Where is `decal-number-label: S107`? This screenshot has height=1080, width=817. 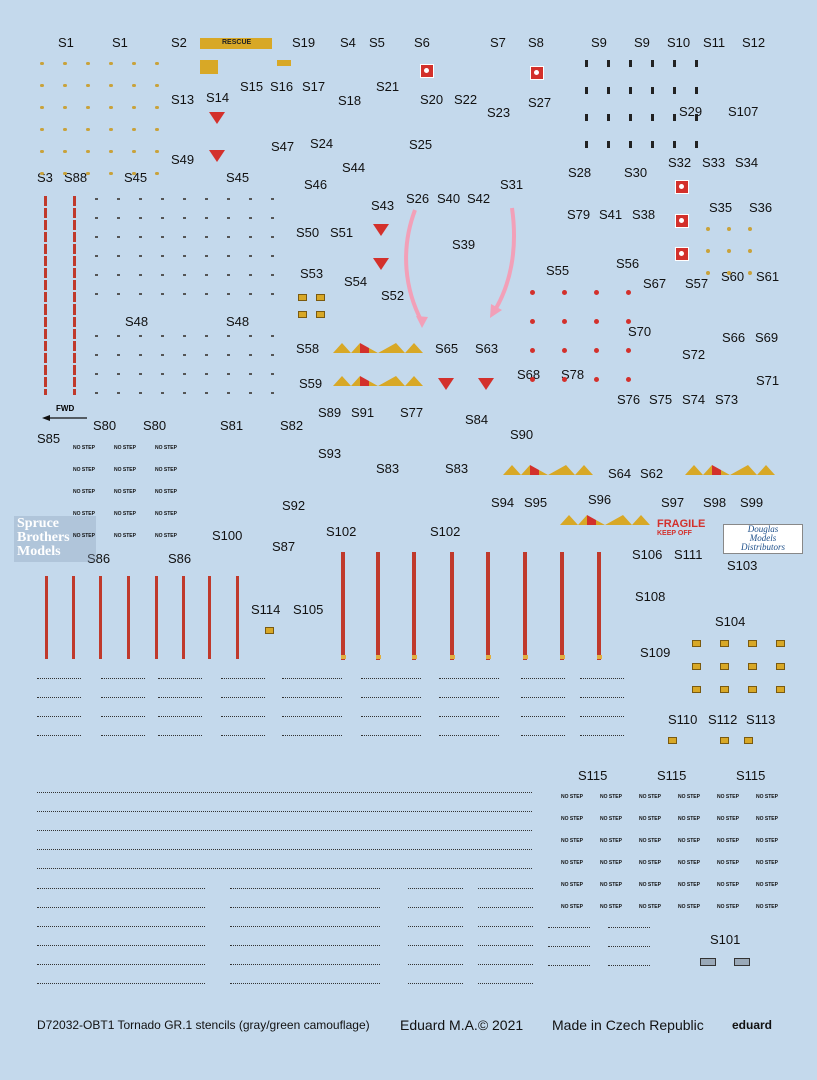 decal-number-label: S107 is located at coordinates (743, 111).